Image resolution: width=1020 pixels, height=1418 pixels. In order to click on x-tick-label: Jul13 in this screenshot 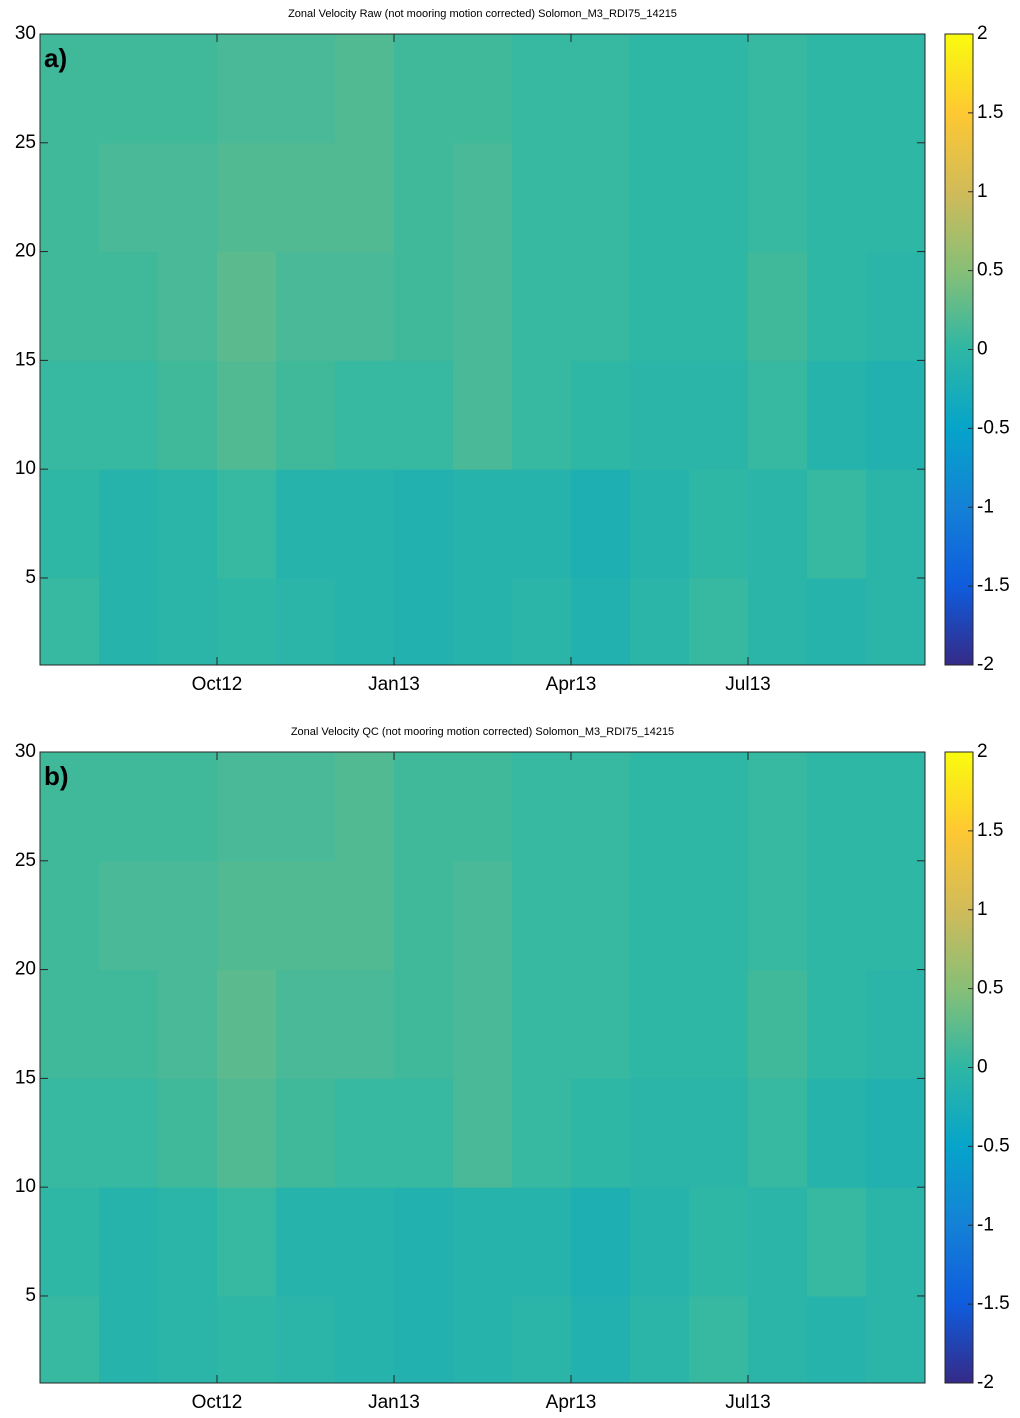, I will do `click(747, 1402)`.